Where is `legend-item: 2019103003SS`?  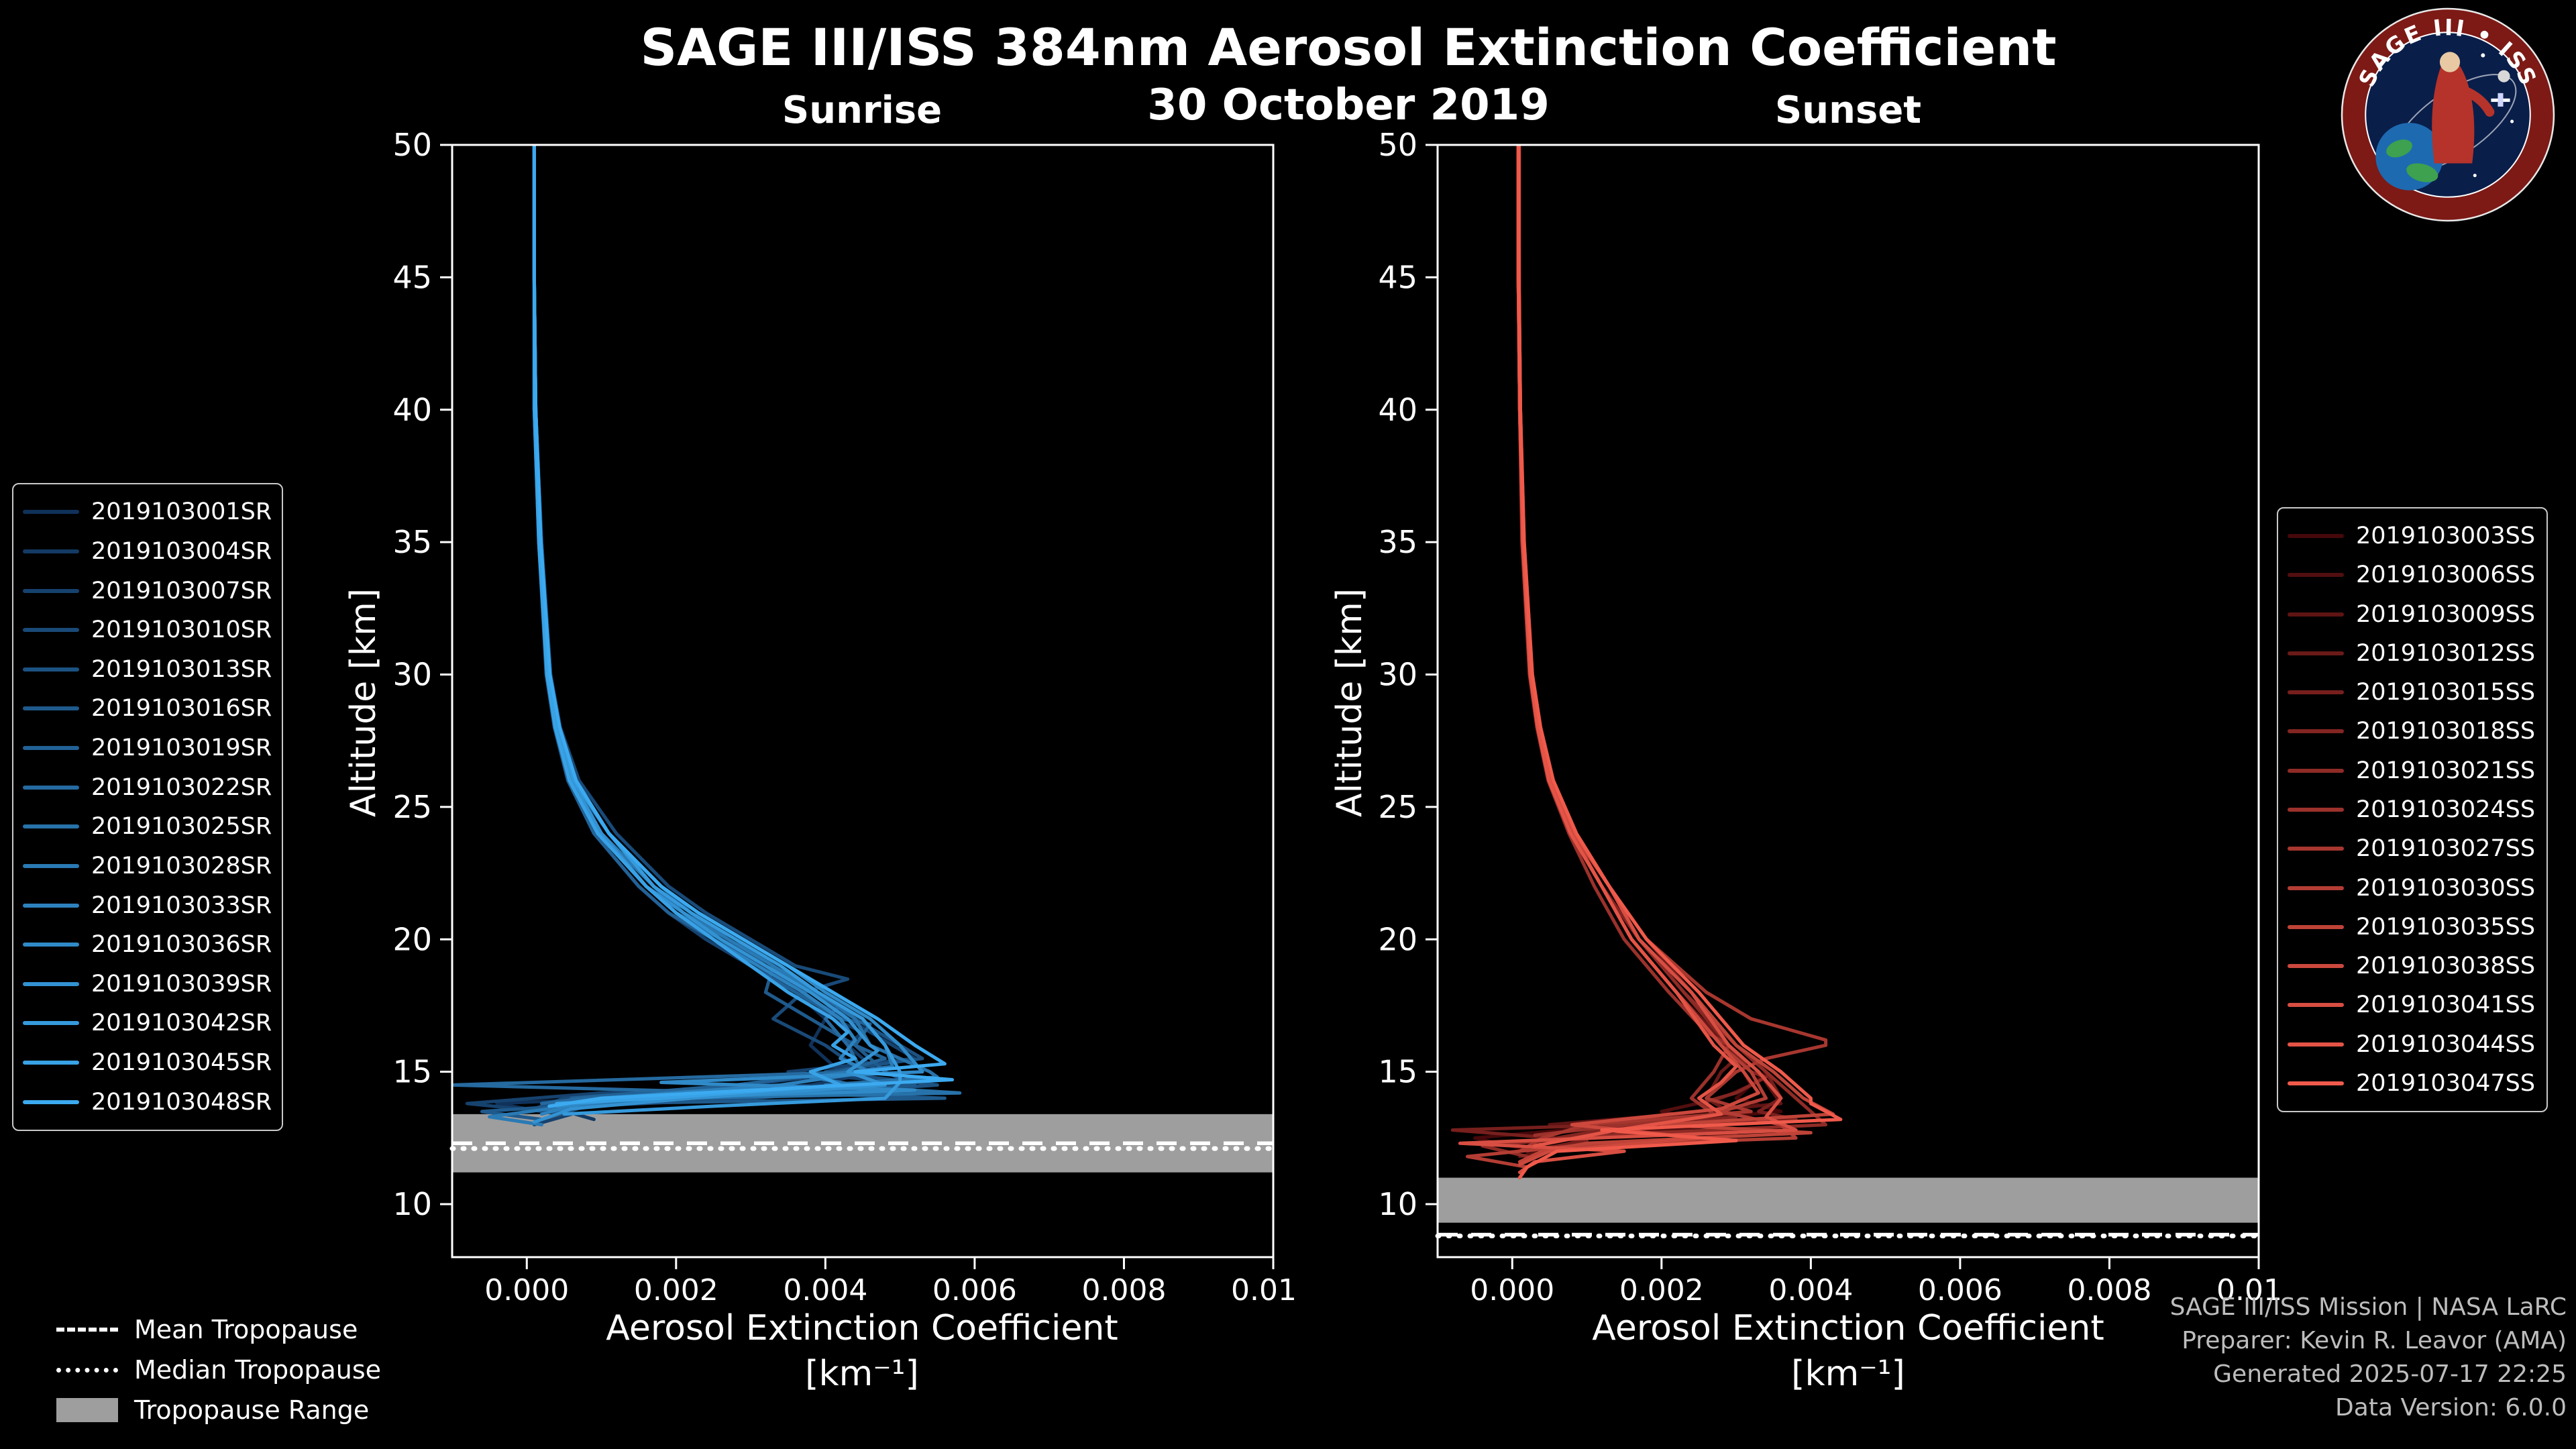
legend-item: 2019103003SS is located at coordinates (2412, 536).